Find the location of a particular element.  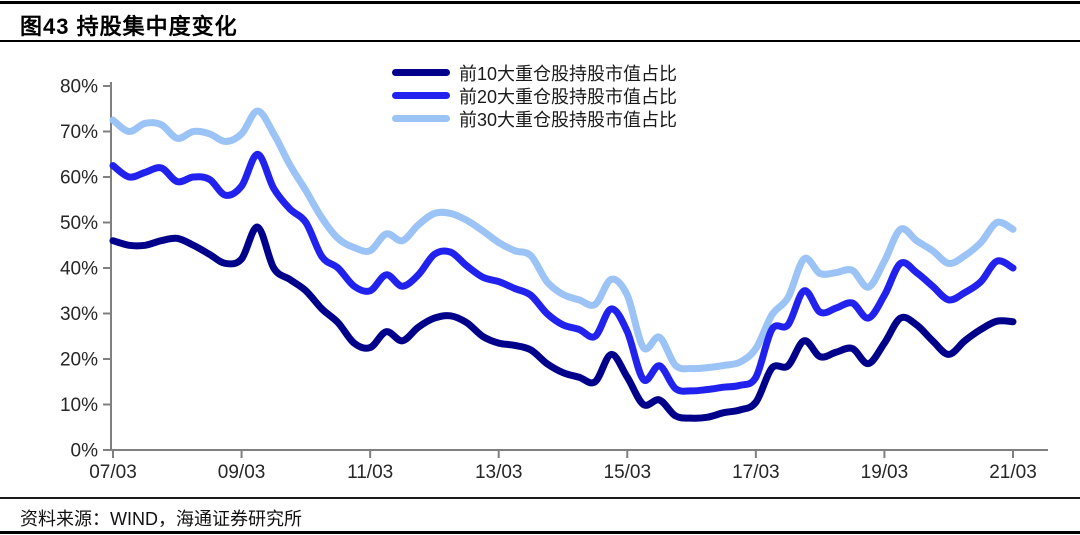

x-tick-label: 15/03 is located at coordinates (628, 472).